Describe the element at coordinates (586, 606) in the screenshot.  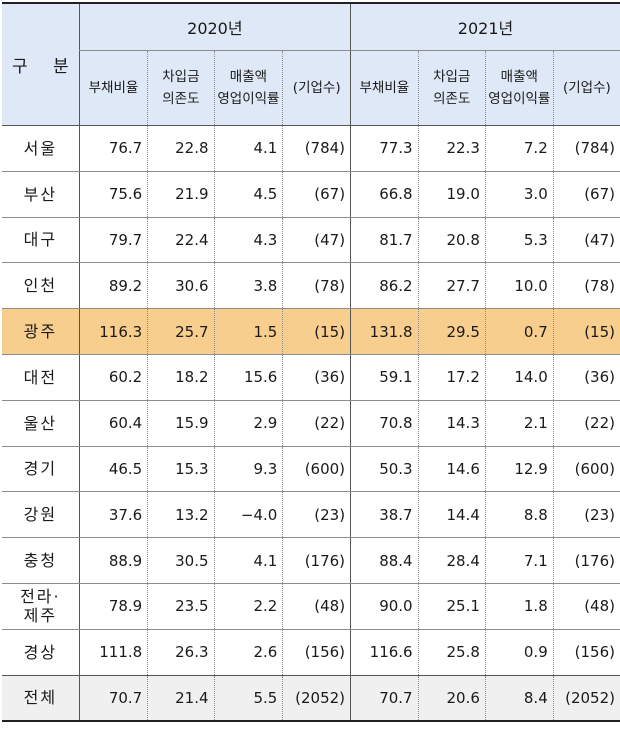
I see `value-cell: (48)` at that location.